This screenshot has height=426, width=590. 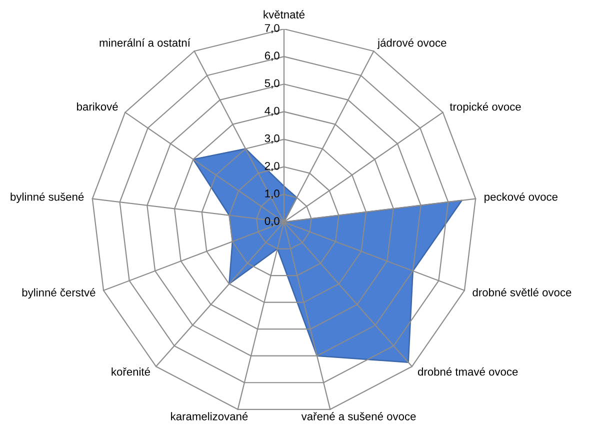 What do you see at coordinates (131, 371) in the screenshot?
I see `spoke-label: kořenité` at bounding box center [131, 371].